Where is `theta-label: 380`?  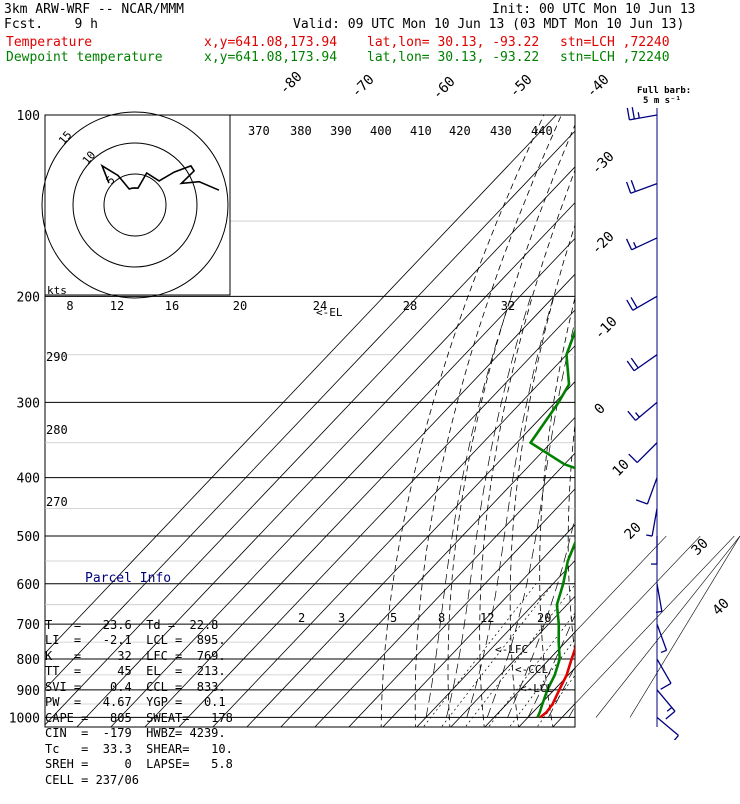 theta-label: 380 is located at coordinates (301, 131).